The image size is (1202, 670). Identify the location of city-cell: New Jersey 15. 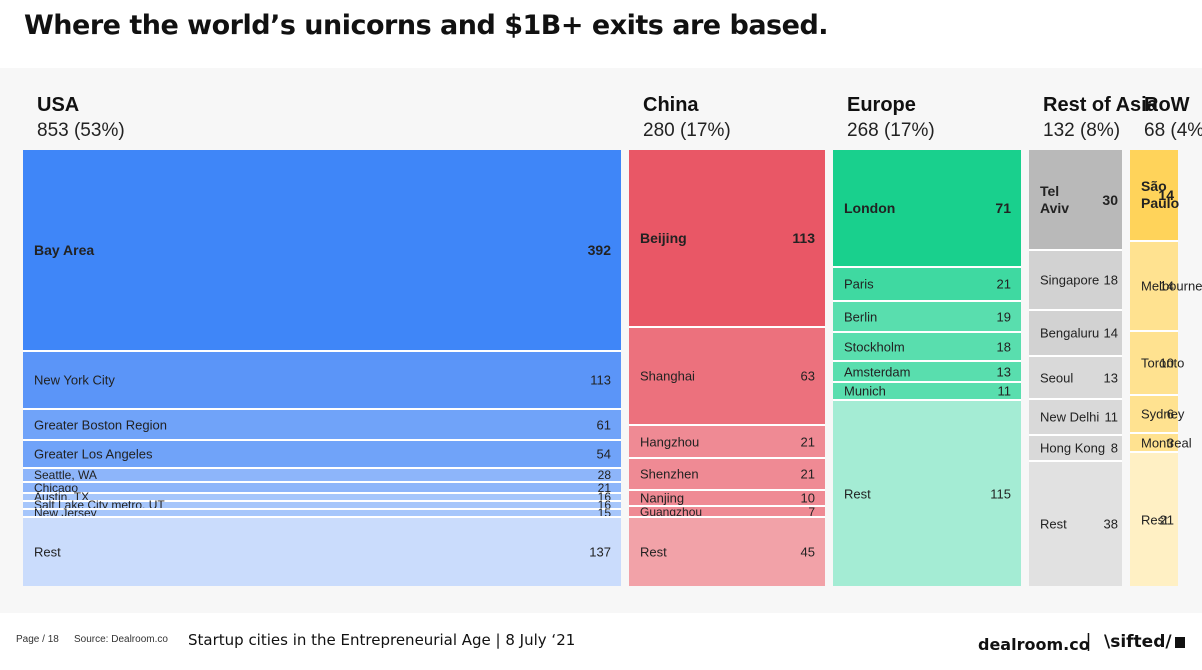
(322, 513).